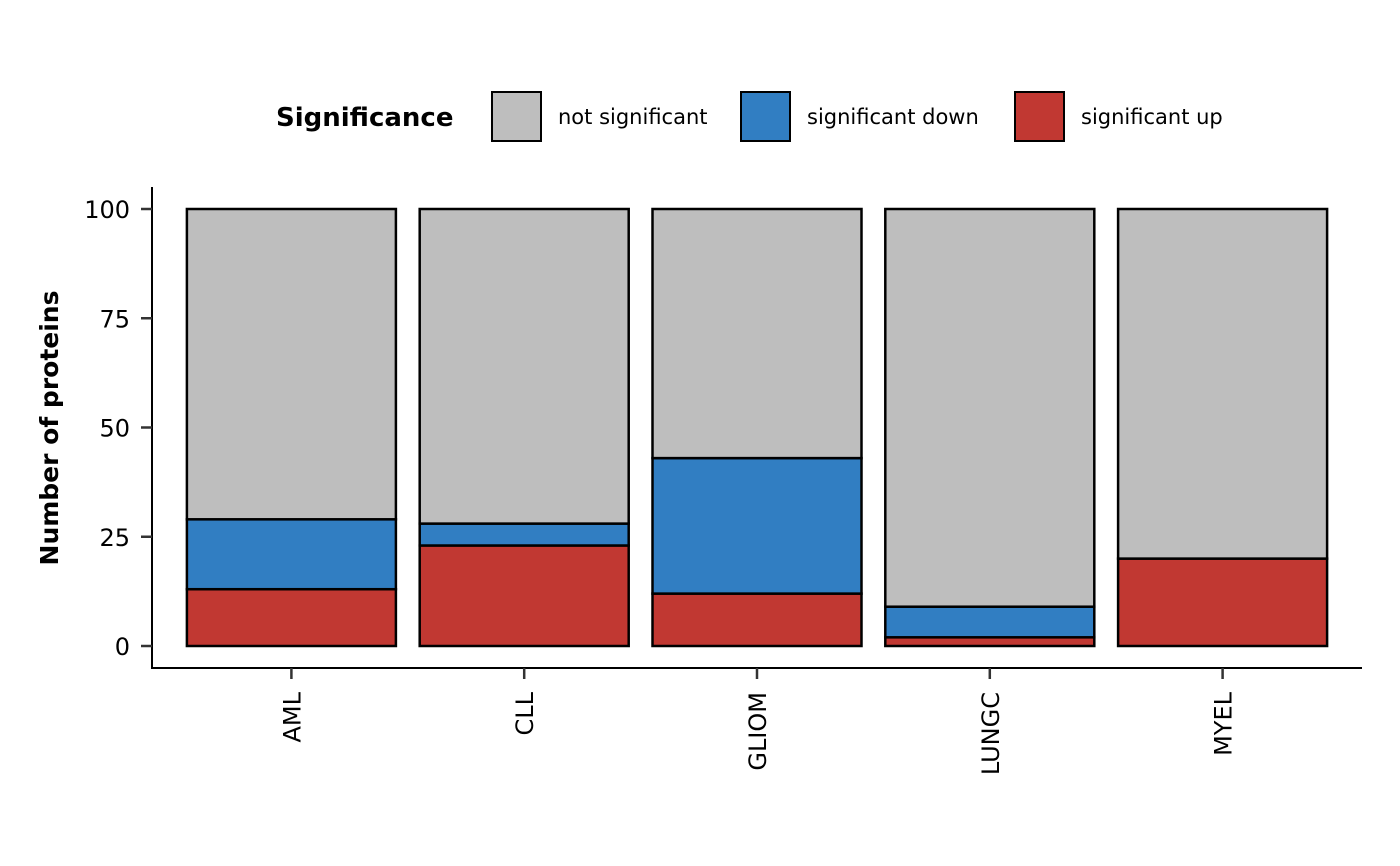 Image resolution: width=1400 pixels, height=866 pixels. What do you see at coordinates (757, 620) in the screenshot?
I see `bar-gliom-significant-up` at bounding box center [757, 620].